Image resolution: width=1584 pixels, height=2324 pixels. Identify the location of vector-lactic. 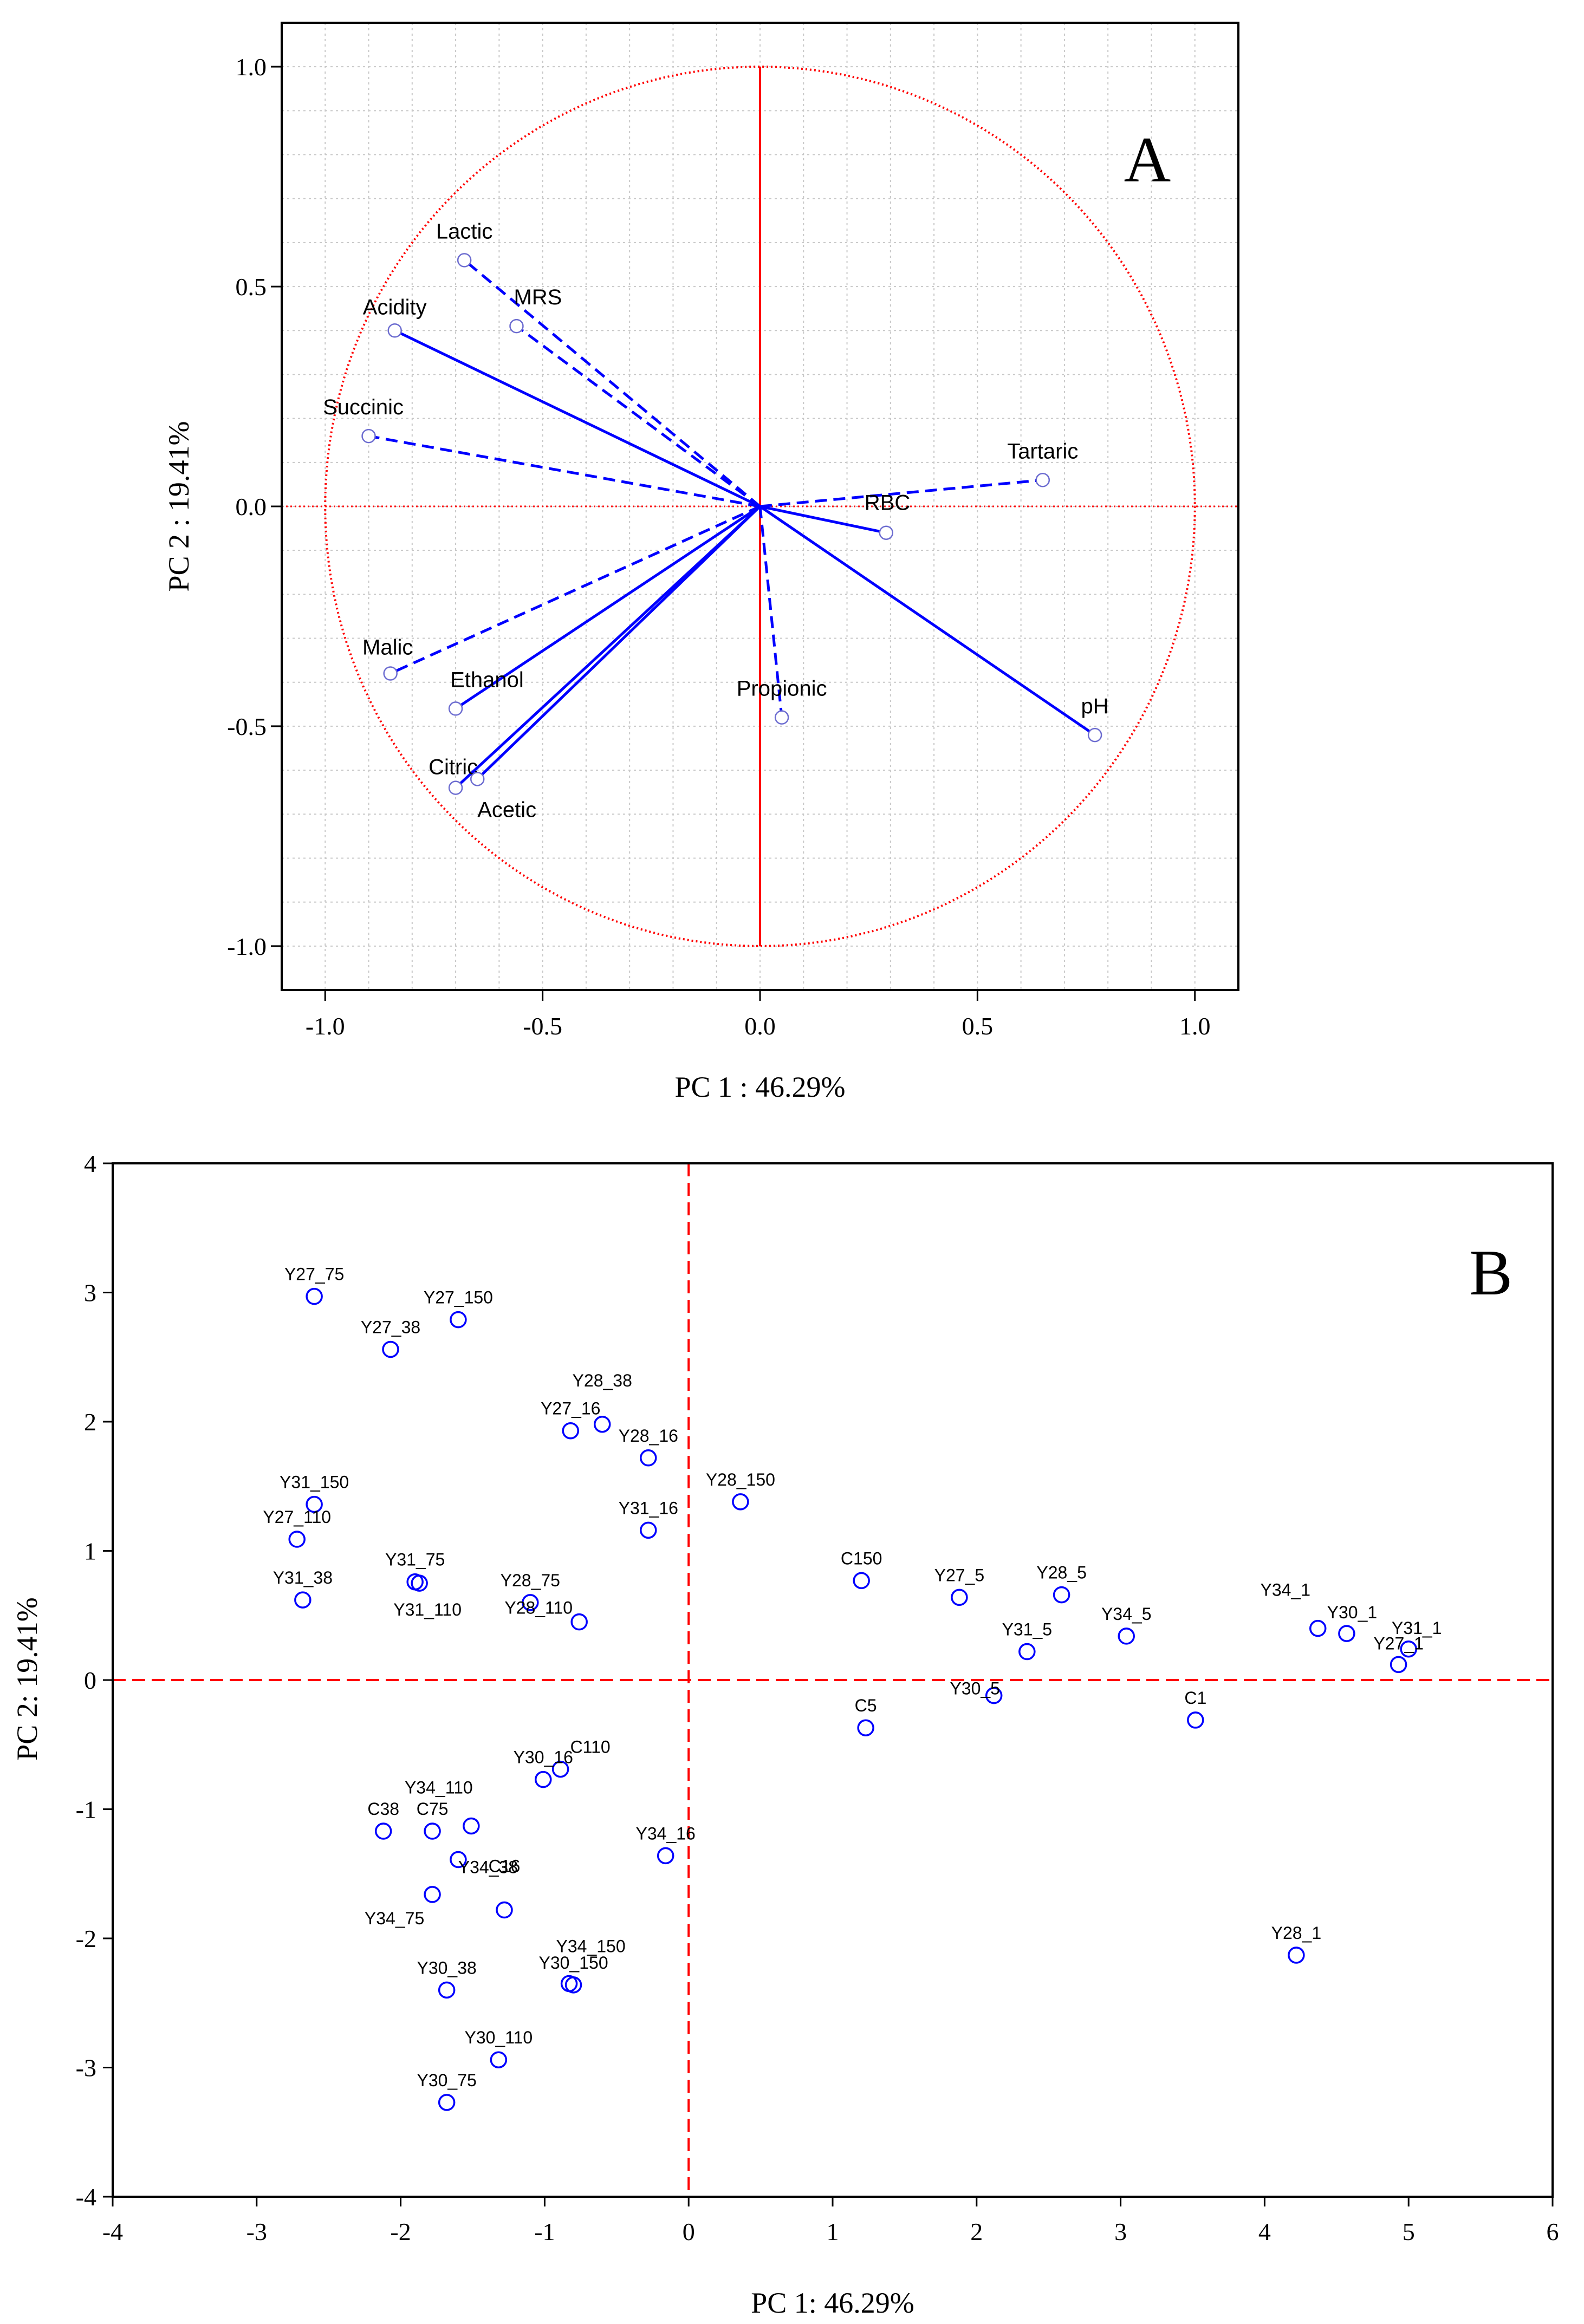
(612, 383).